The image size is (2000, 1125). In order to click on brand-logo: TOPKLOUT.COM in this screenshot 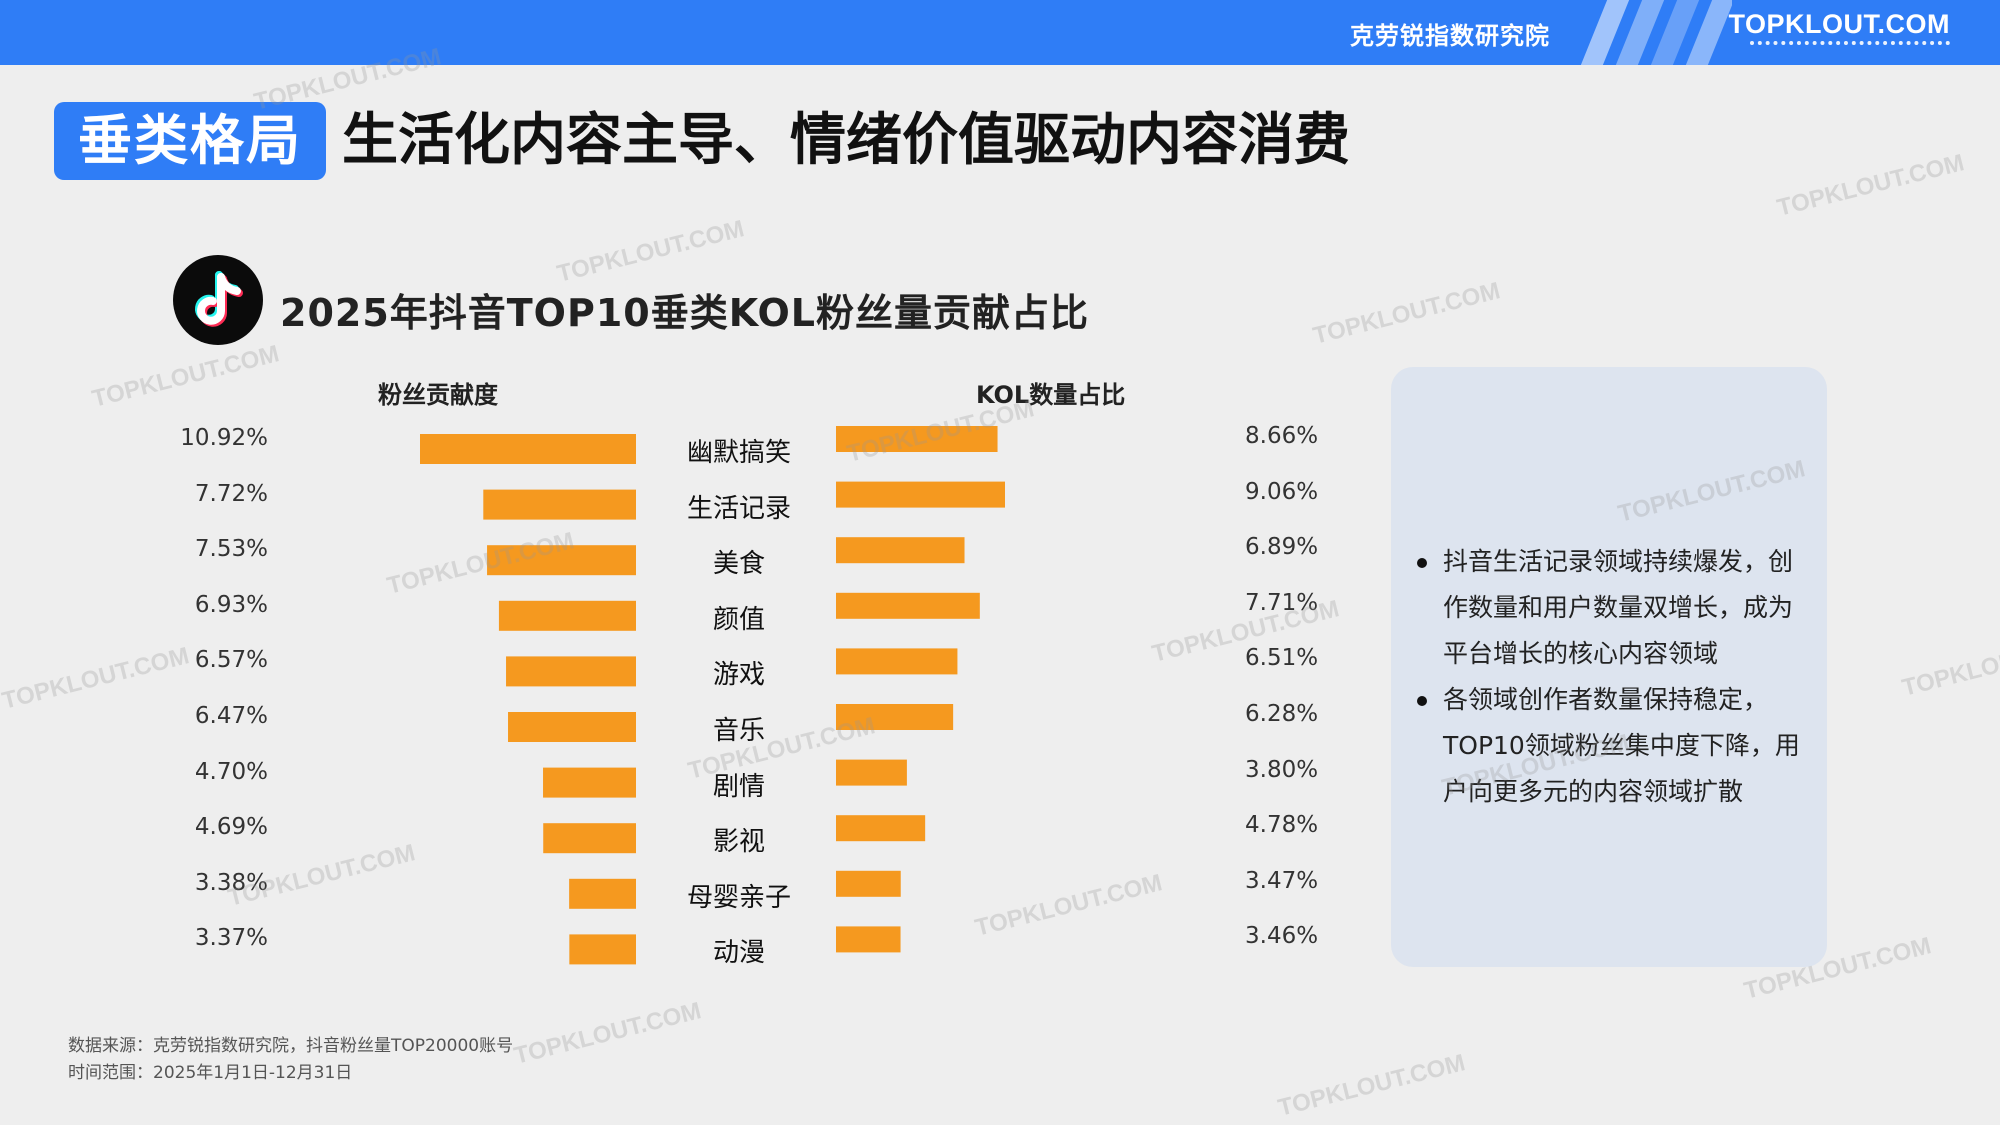, I will do `click(1839, 24)`.